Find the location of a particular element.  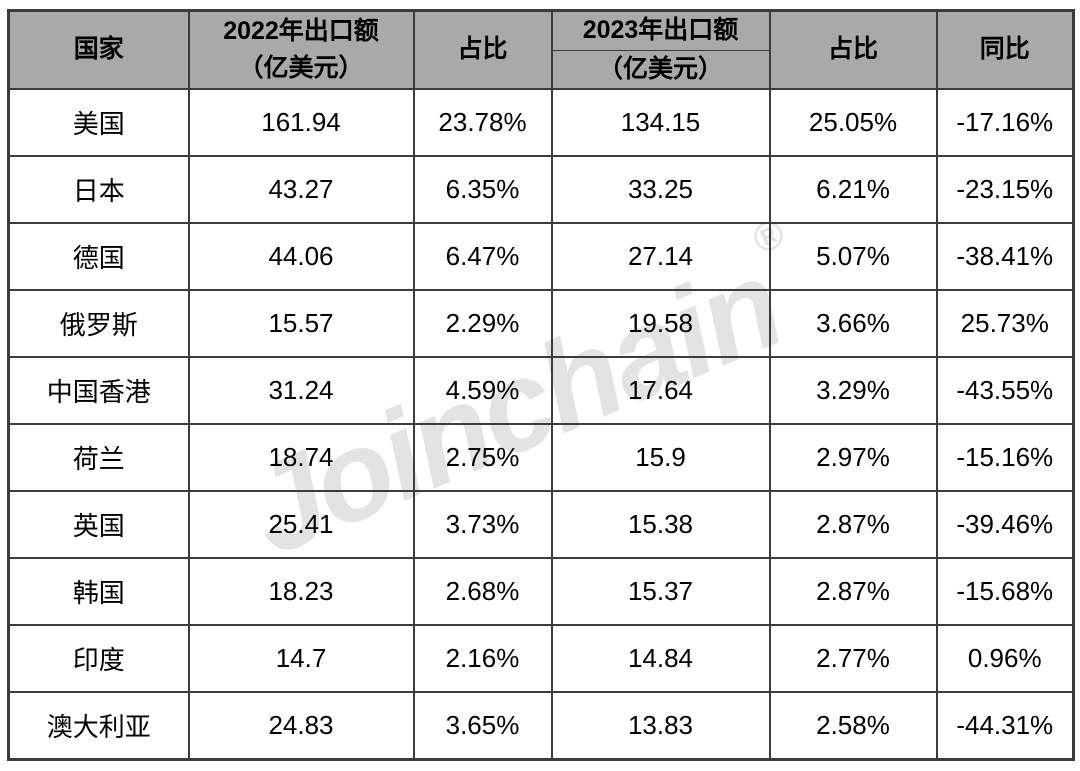

share-2022-cell: 3.73% is located at coordinates (482, 524).